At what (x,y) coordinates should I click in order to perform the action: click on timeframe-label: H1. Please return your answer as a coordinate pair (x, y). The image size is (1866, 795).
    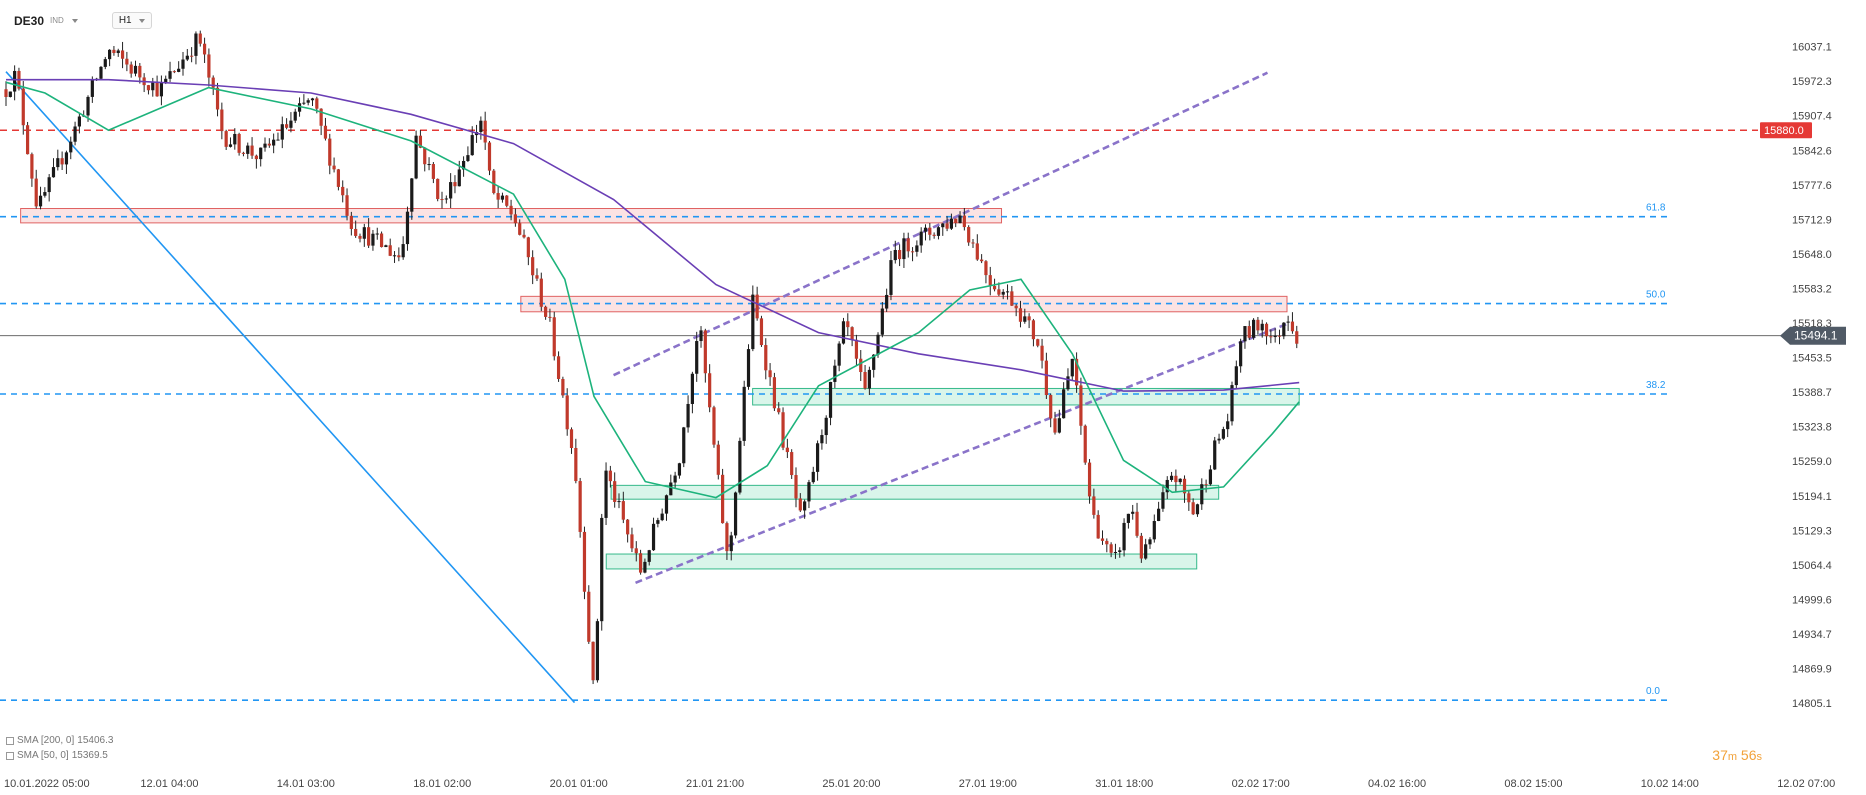
    Looking at the image, I should click on (125, 20).